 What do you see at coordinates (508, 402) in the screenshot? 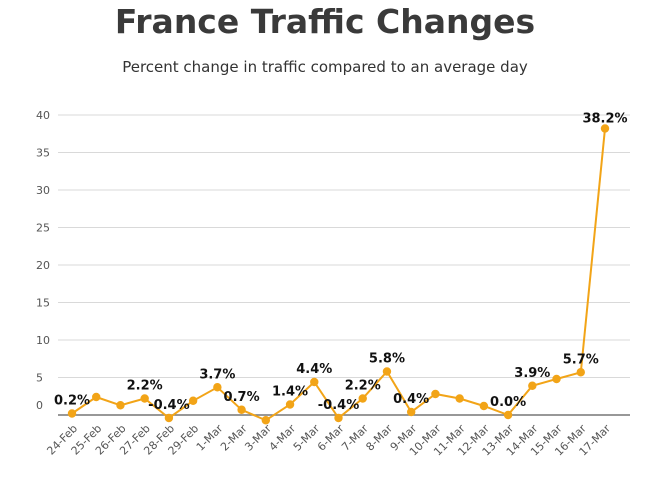
I see `data-label: 0.0%` at bounding box center [508, 402].